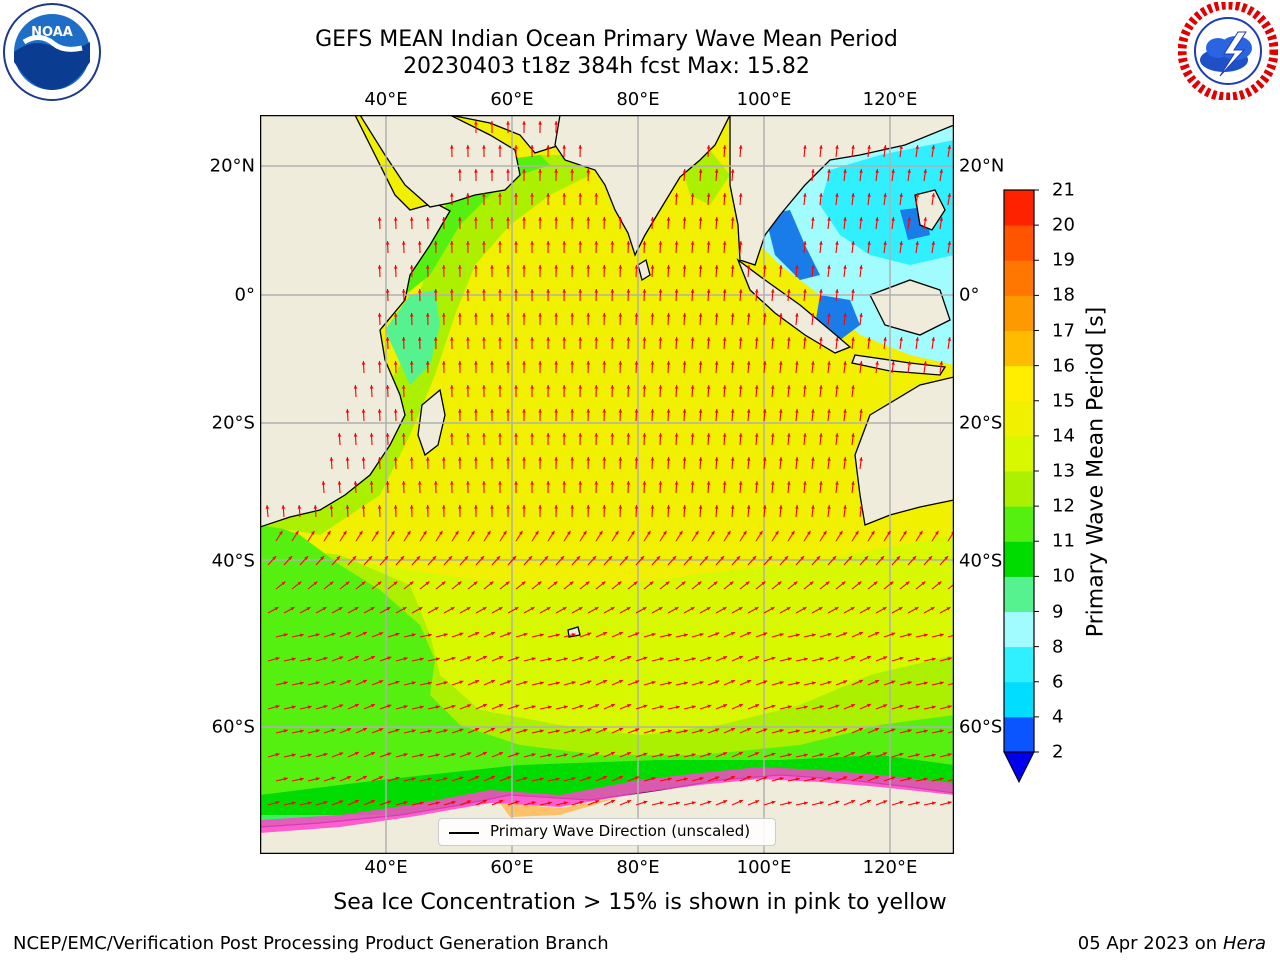  What do you see at coordinates (1063, 401) in the screenshot?
I see `colorbar-tick-label: 15` at bounding box center [1063, 401].